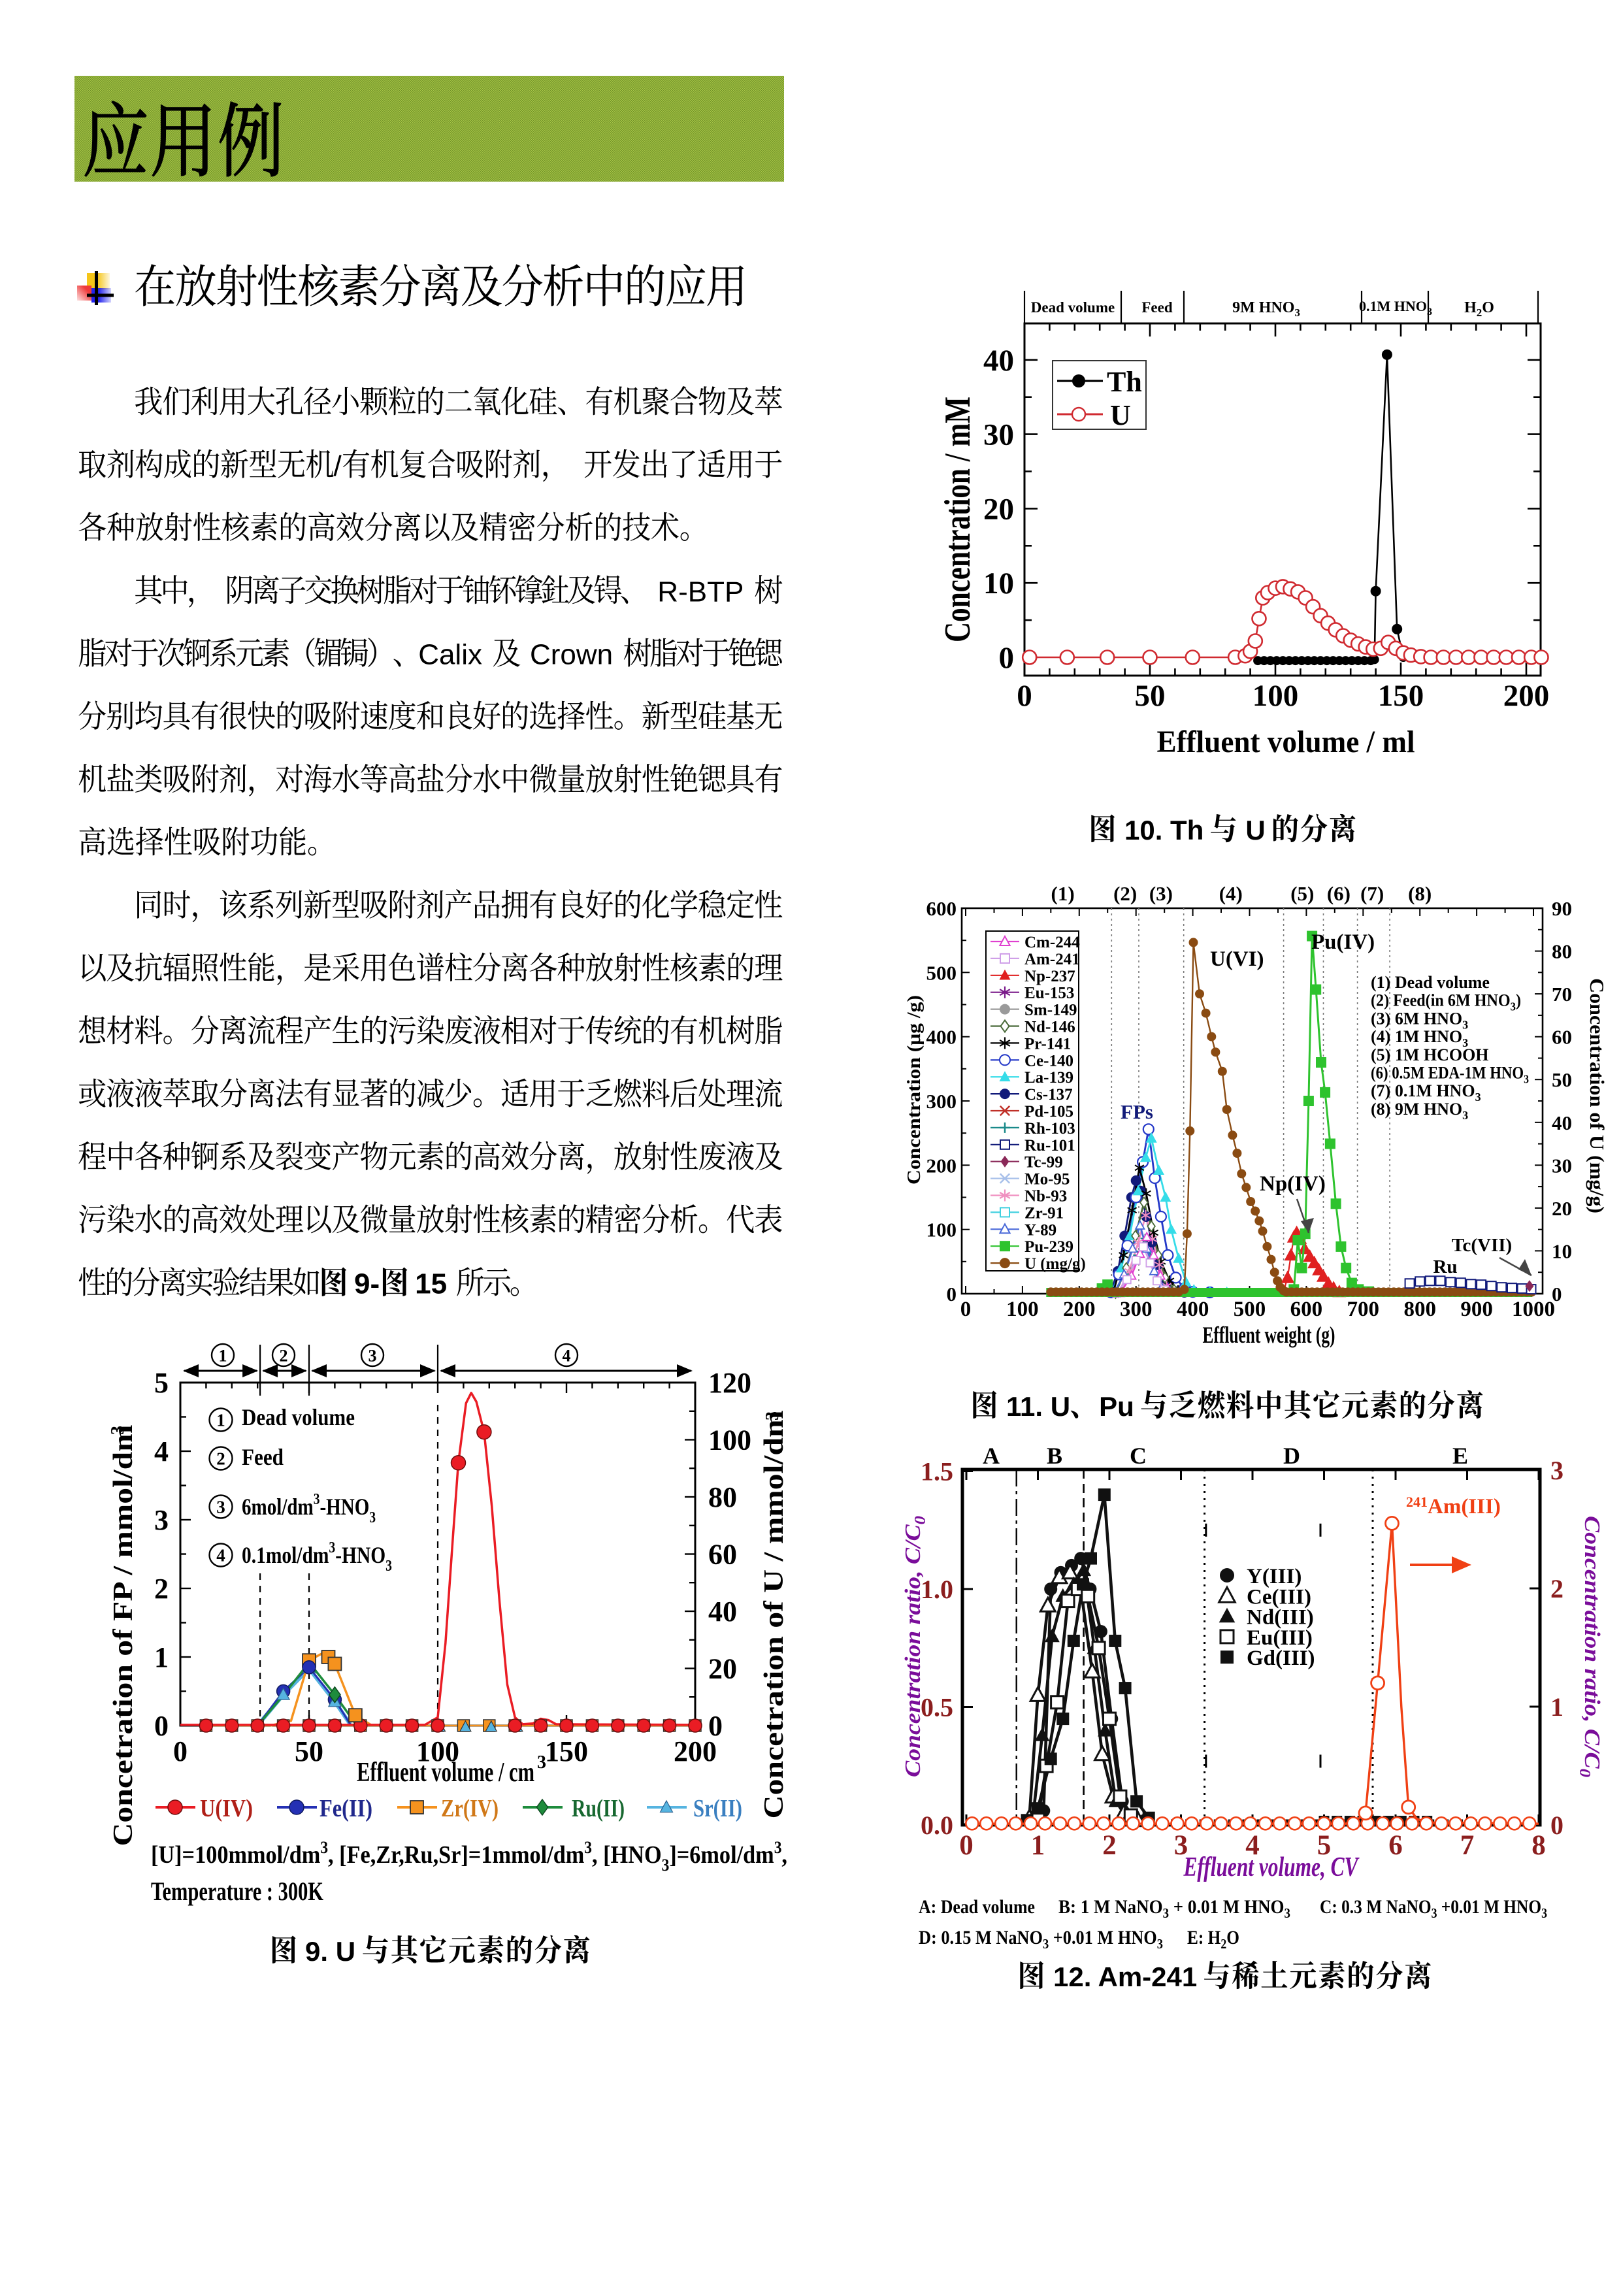  What do you see at coordinates (1040, 1230) in the screenshot?
I see `svg-text: Y-89` at bounding box center [1040, 1230].